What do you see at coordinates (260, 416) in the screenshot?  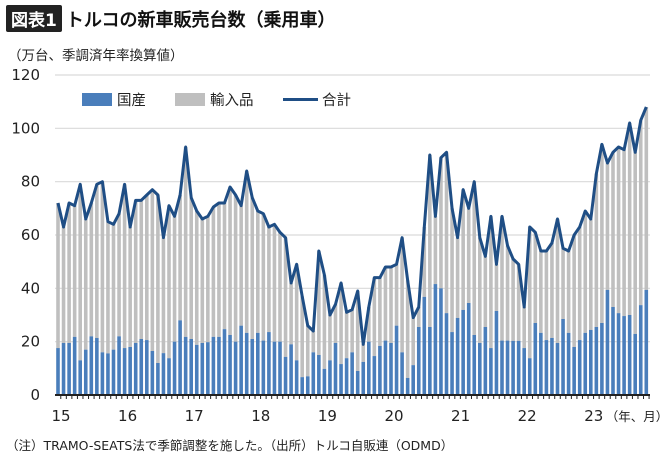 I see `x-tick-label: 18` at bounding box center [260, 416].